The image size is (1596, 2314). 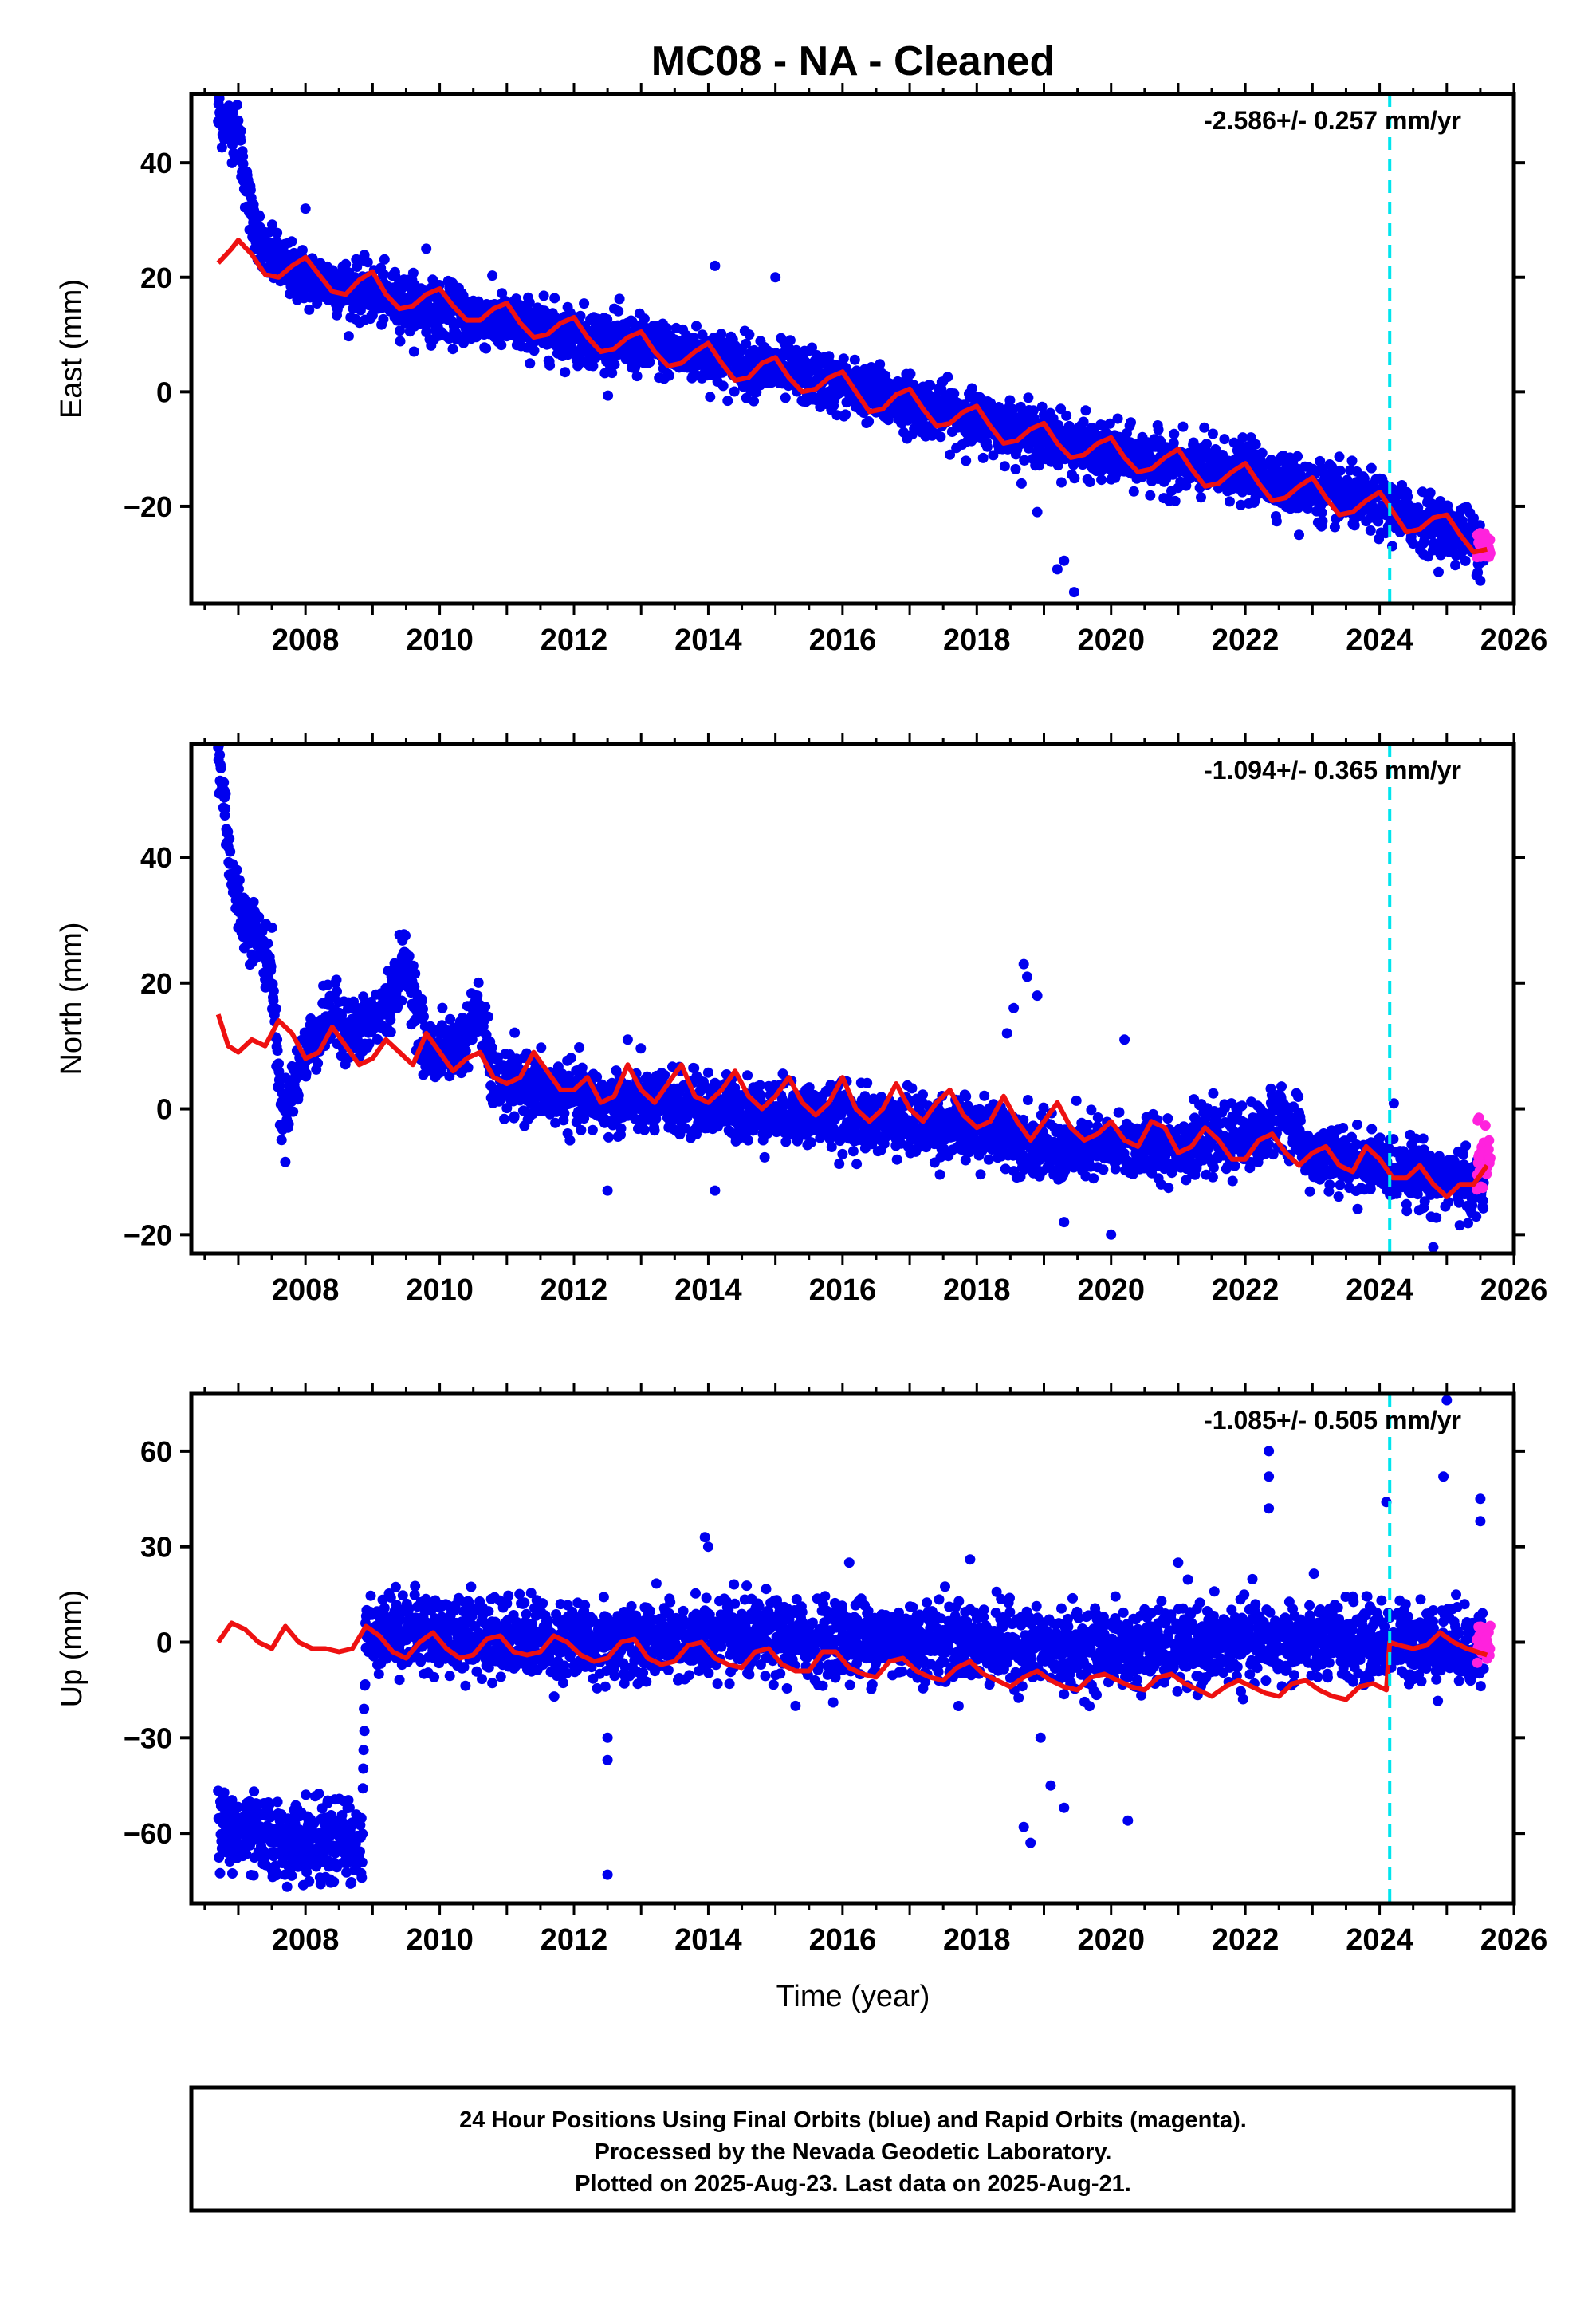 What do you see at coordinates (156, 163) in the screenshot?
I see `y-tick-label: 40` at bounding box center [156, 163].